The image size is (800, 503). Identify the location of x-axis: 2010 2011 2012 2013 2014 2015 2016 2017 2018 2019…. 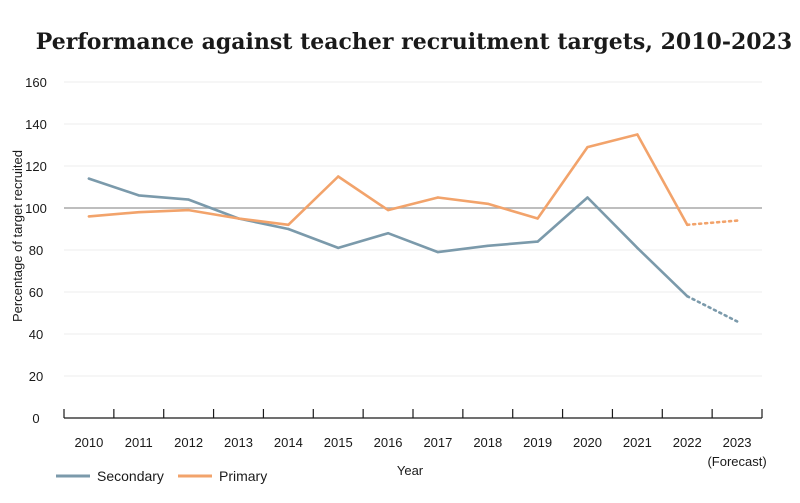
(415, 439).